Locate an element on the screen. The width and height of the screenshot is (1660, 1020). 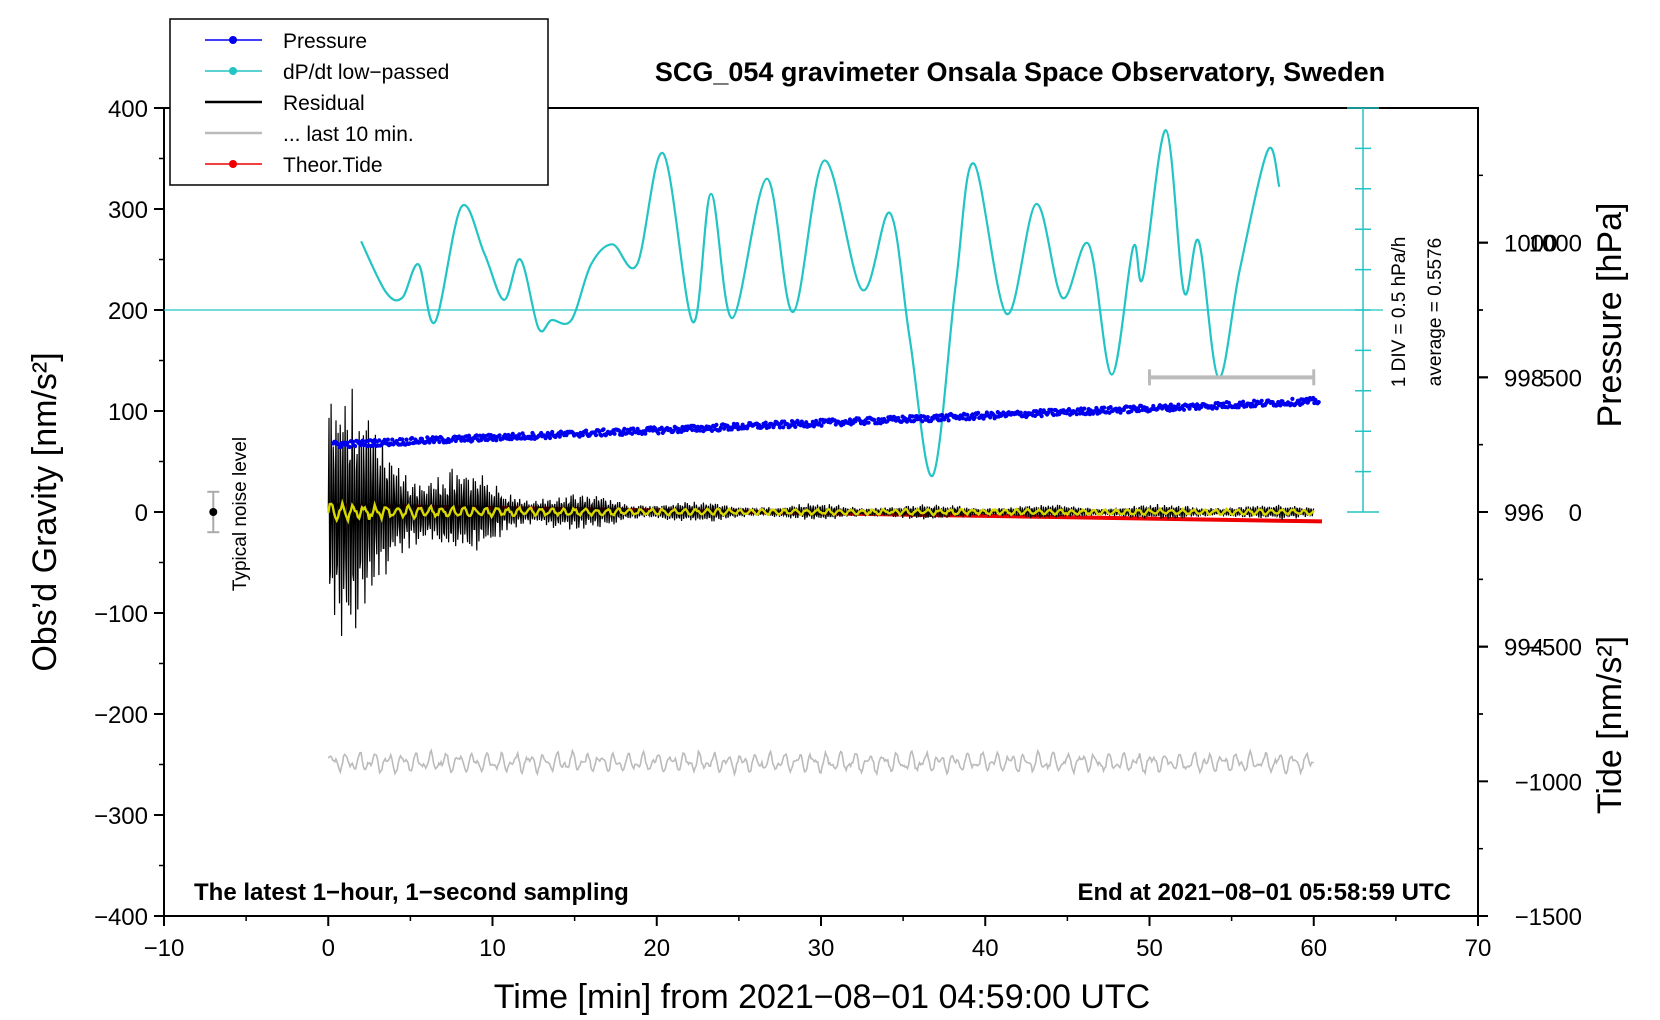
legend-label-dpdt: dP/dt low−passed is located at coordinates (366, 72).